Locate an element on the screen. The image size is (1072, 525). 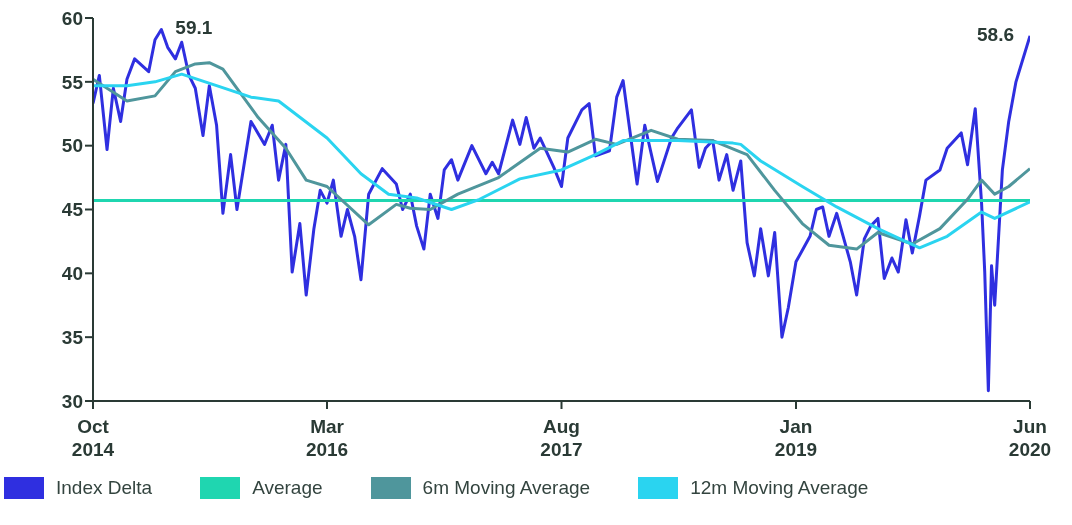
legend-label: Index Delta is located at coordinates (104, 488).